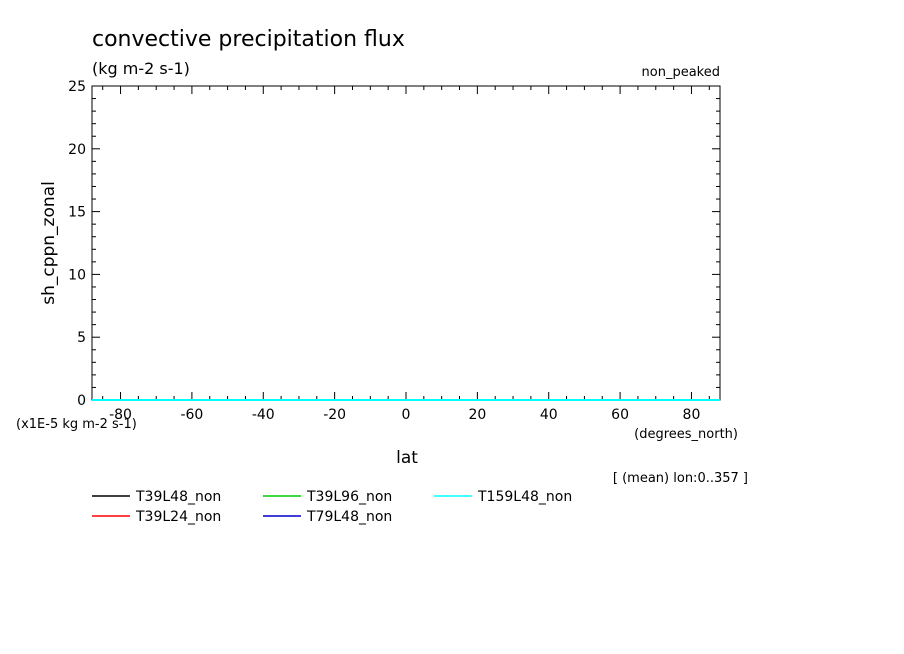 This screenshot has width=904, height=654. Describe the element at coordinates (477, 415) in the screenshot. I see `x-tick-label: 20` at that location.